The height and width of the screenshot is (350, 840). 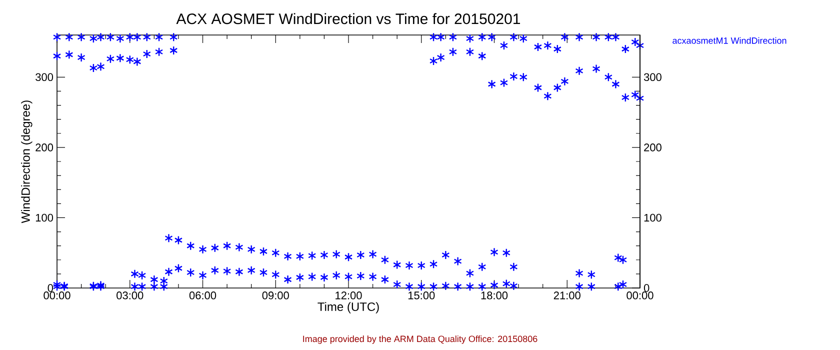 What do you see at coordinates (421, 296) in the screenshot?
I see `x-tick-label: 15:00` at bounding box center [421, 296].